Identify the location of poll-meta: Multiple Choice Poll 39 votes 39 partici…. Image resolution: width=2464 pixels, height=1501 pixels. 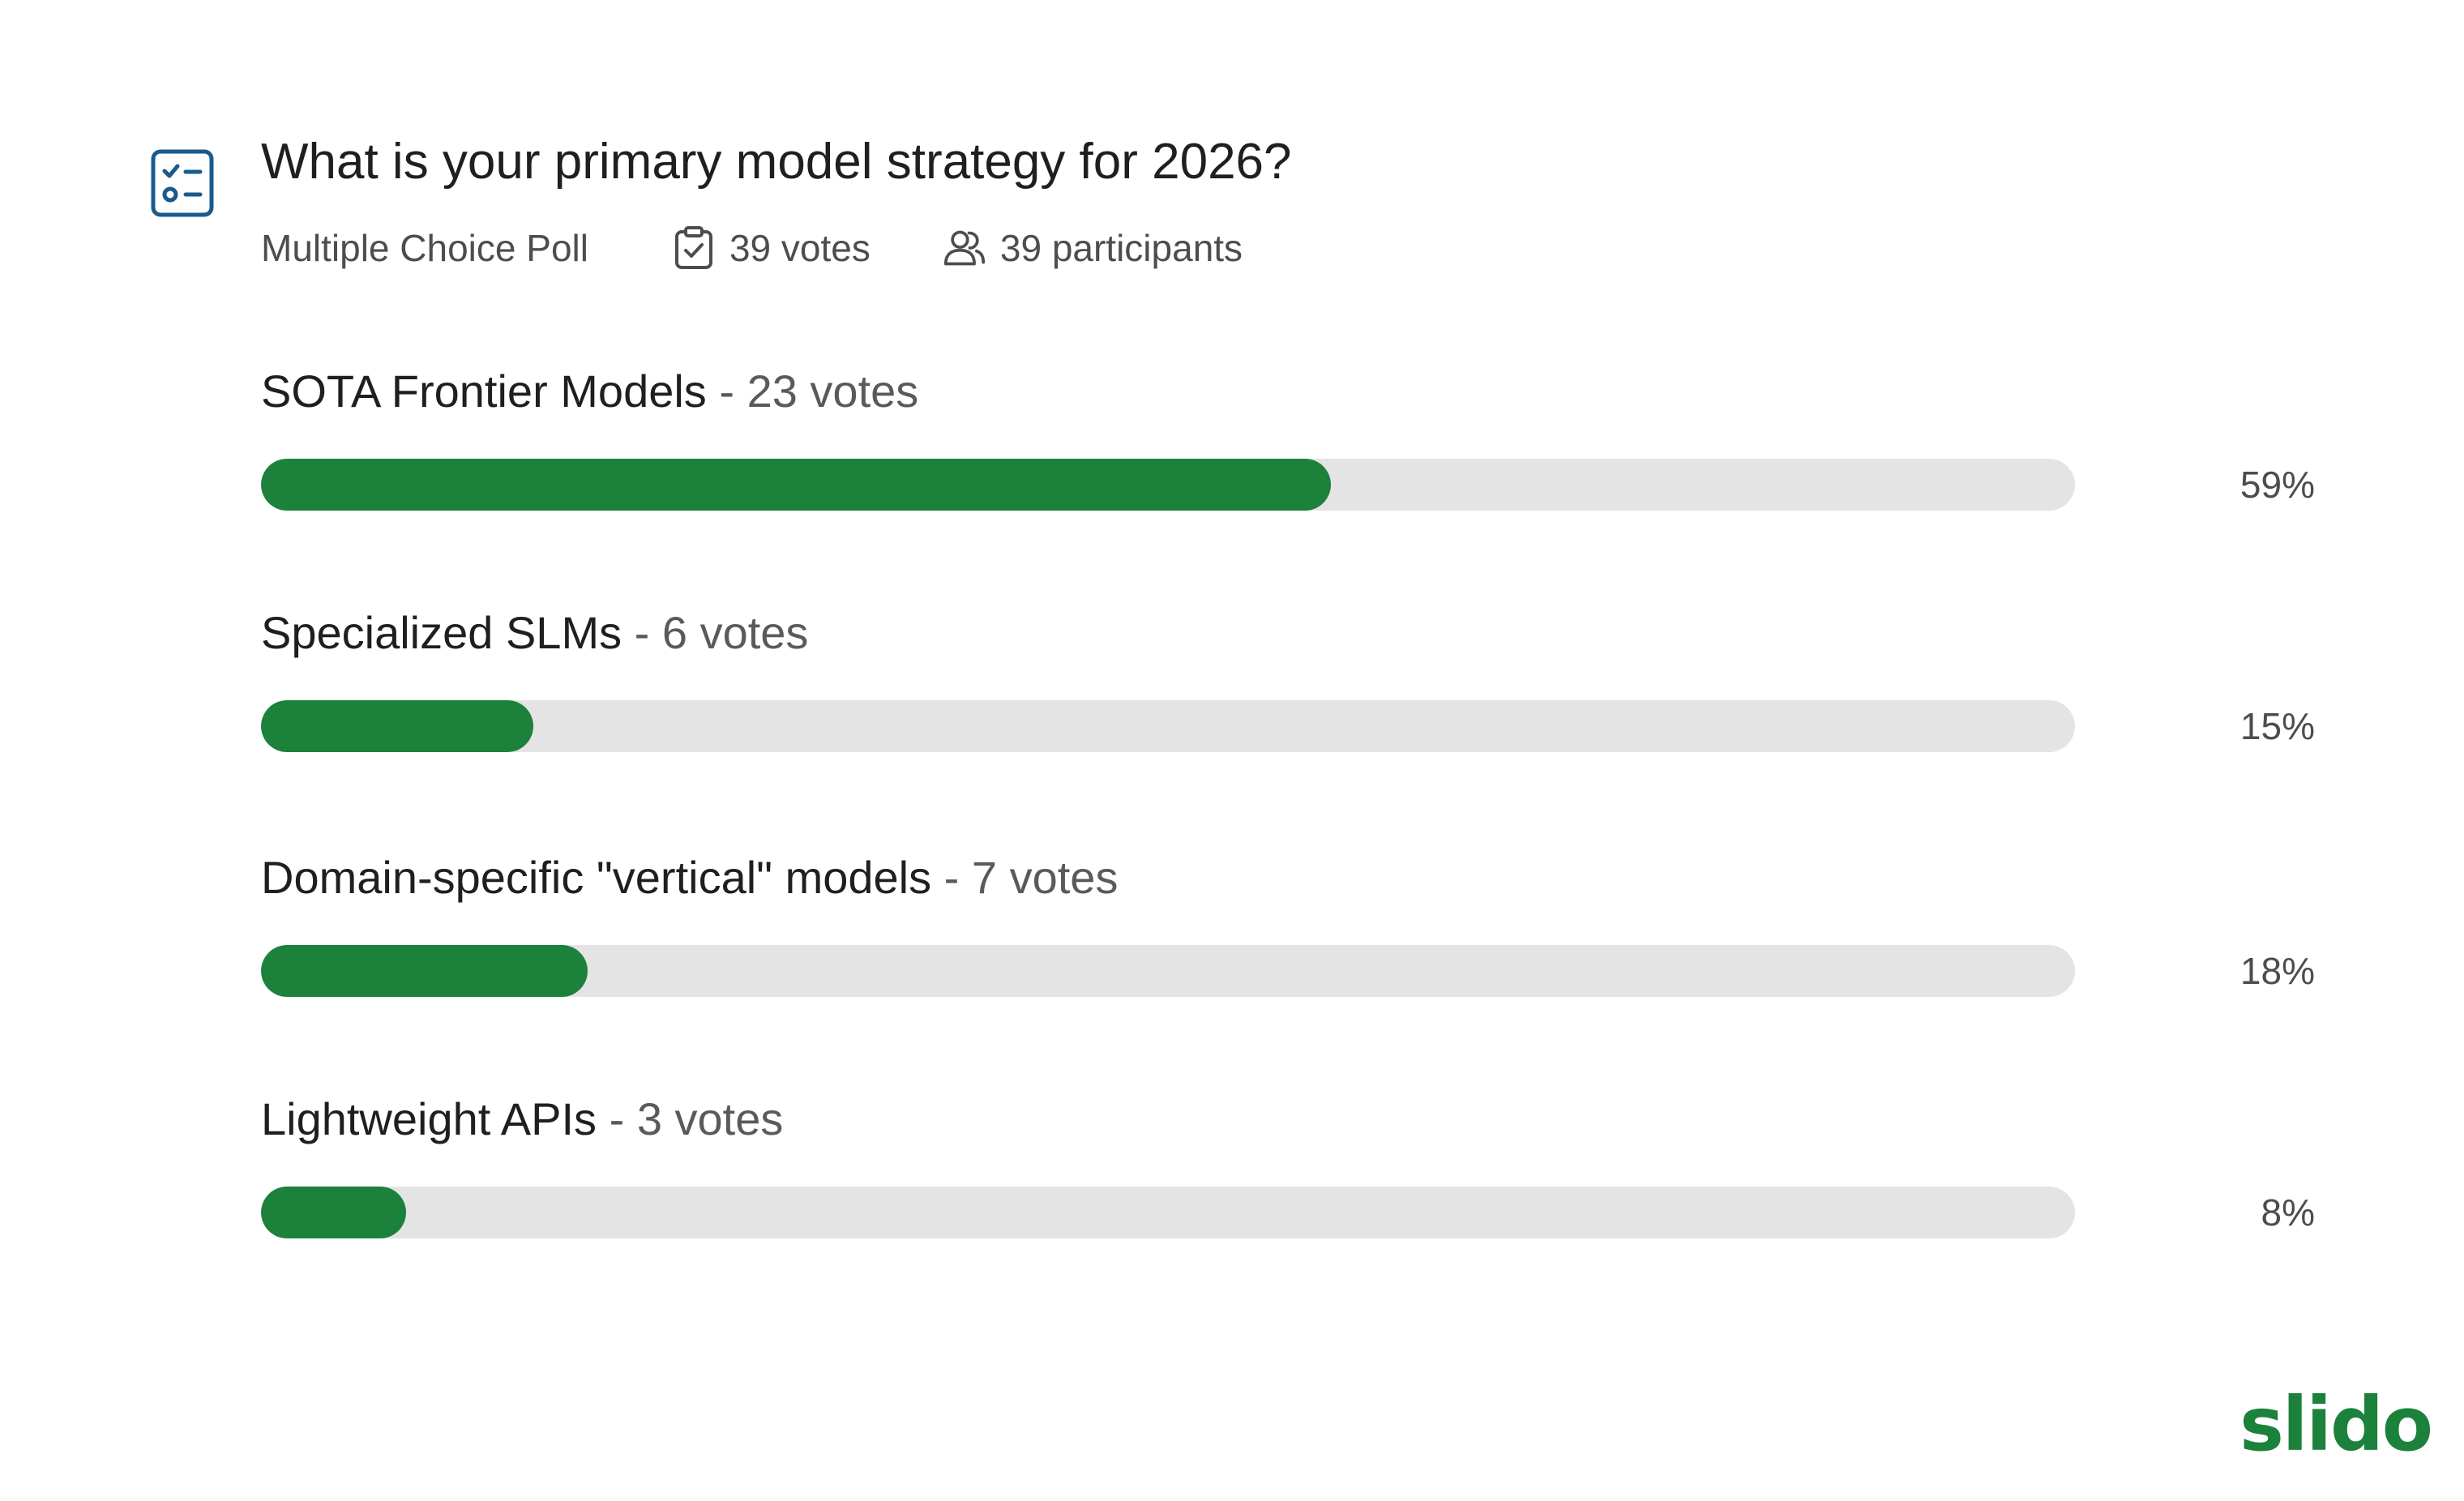
(752, 248).